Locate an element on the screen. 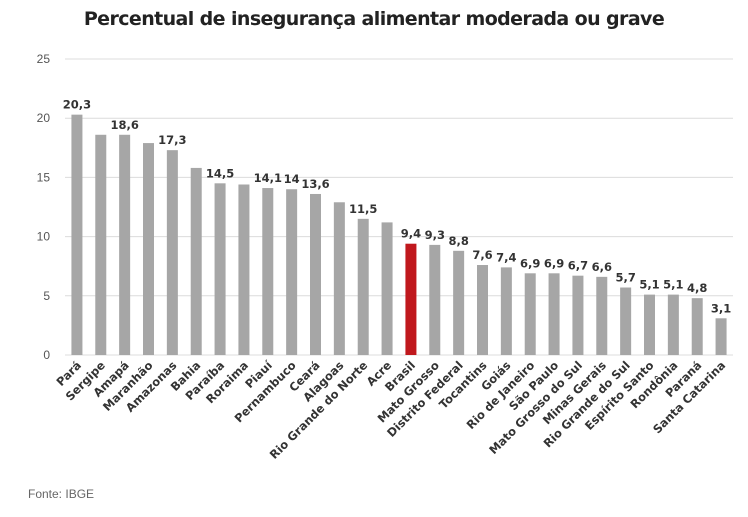 This screenshot has width=748, height=517. data-label: 3,1 is located at coordinates (721, 308).